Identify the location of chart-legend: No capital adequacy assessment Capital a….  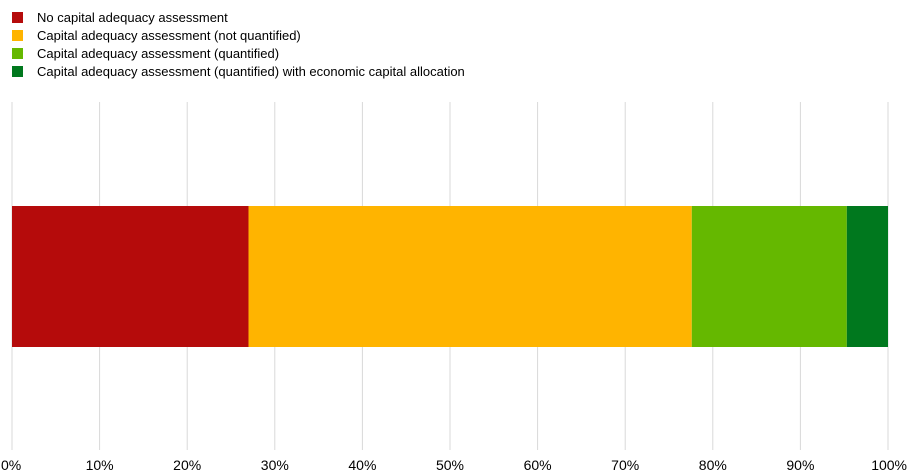
(238, 44).